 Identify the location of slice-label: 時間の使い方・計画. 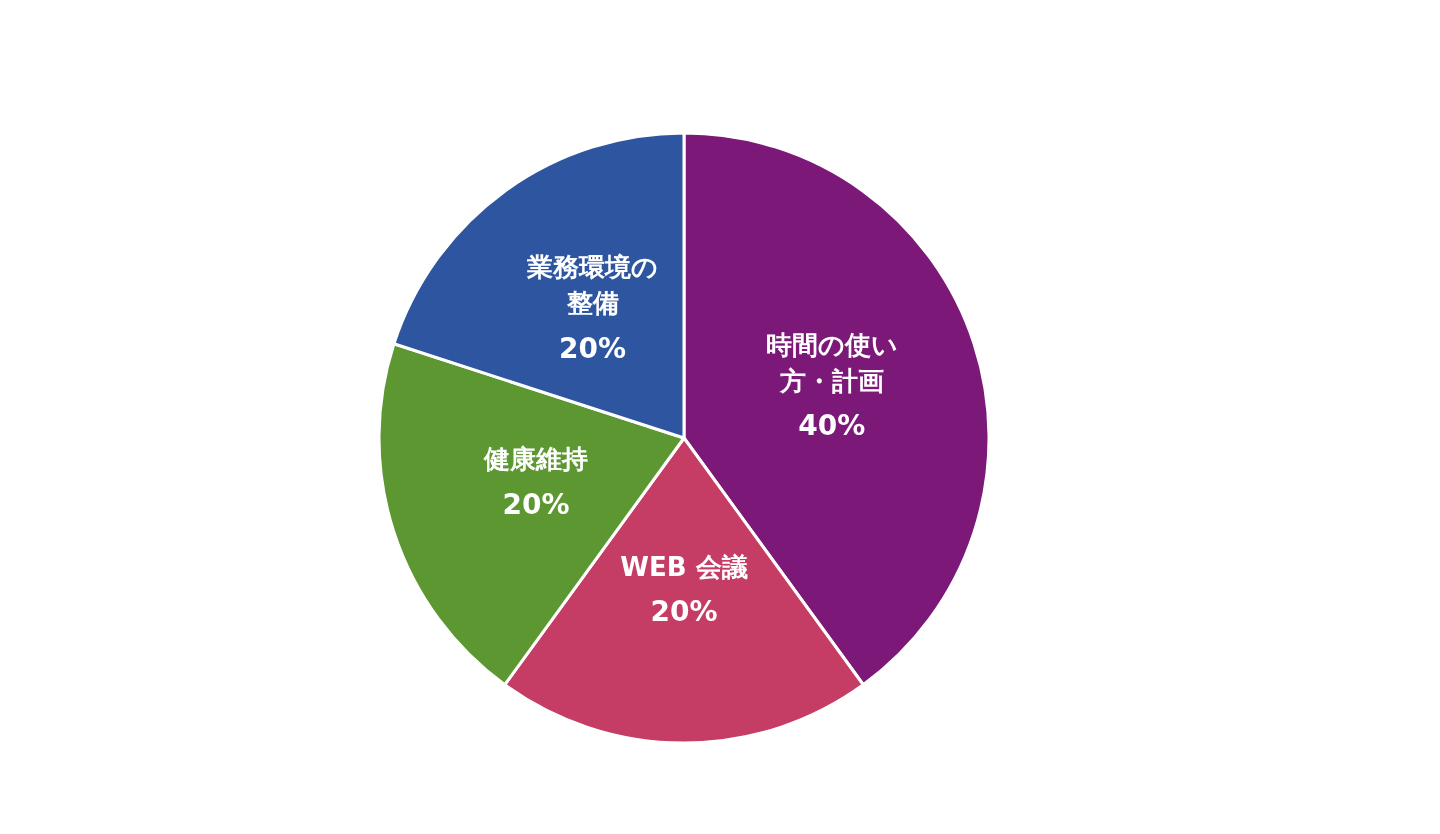
(831, 362).